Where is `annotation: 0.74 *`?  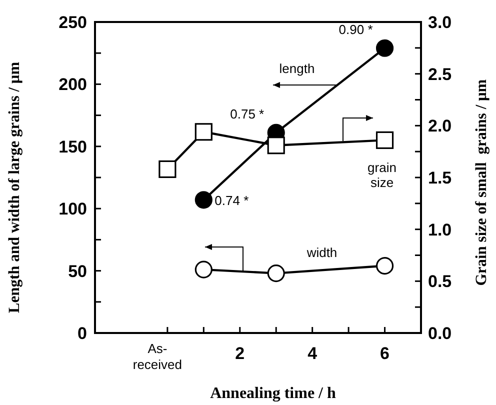 annotation: 0.74 * is located at coordinates (231, 200).